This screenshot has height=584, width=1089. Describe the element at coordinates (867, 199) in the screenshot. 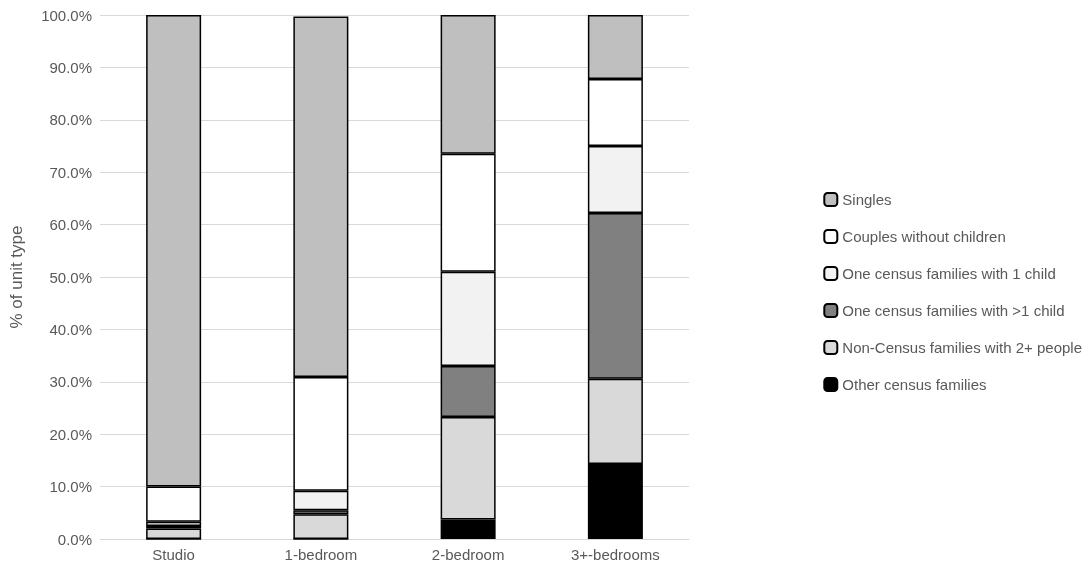

I see `legend-label: Singles` at that location.